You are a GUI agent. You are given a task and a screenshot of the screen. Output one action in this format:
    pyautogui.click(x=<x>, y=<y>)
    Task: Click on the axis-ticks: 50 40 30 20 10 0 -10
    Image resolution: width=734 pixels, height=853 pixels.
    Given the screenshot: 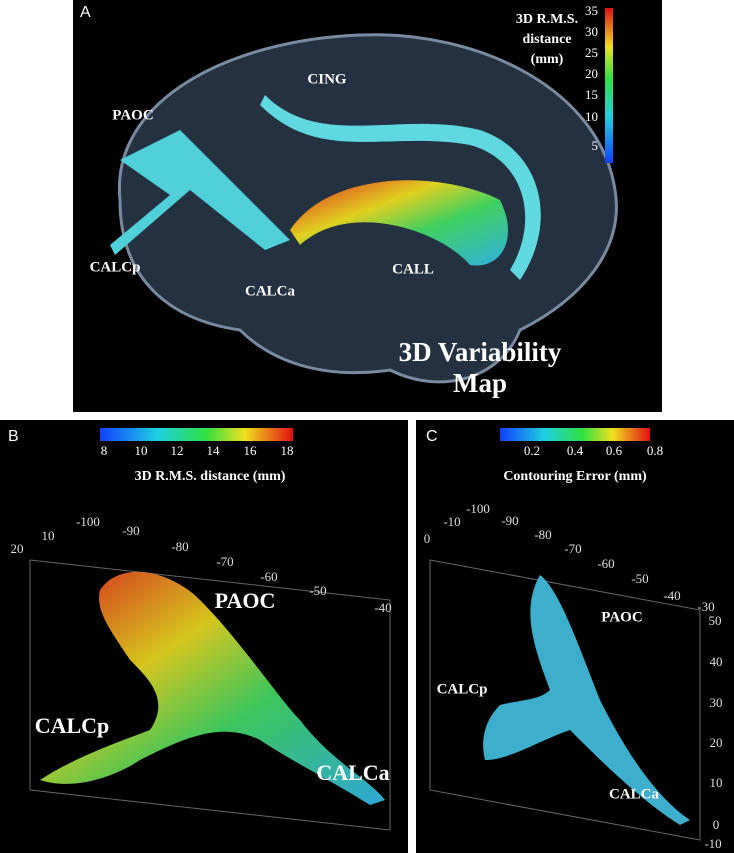 What is the action you would take?
    pyautogui.click(x=713, y=732)
    